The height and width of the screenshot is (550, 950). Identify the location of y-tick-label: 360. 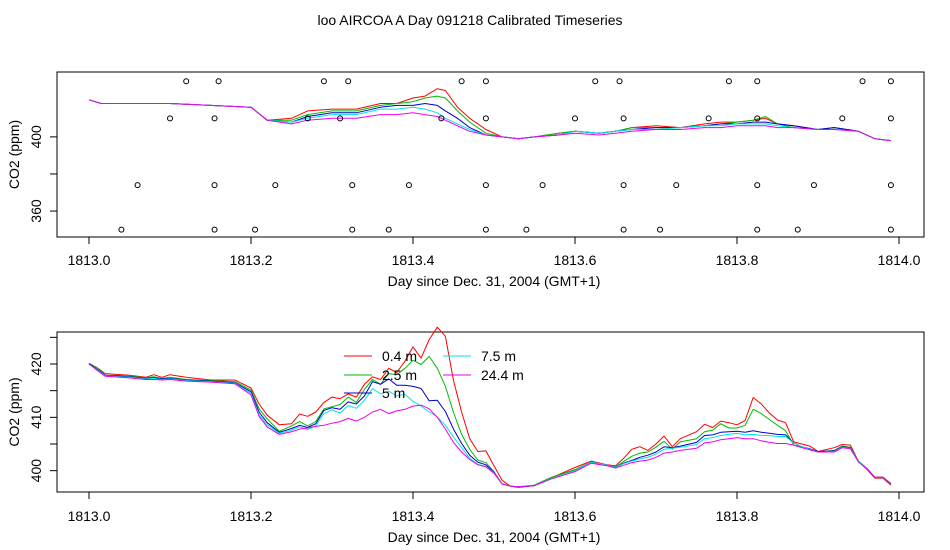
(36, 211).